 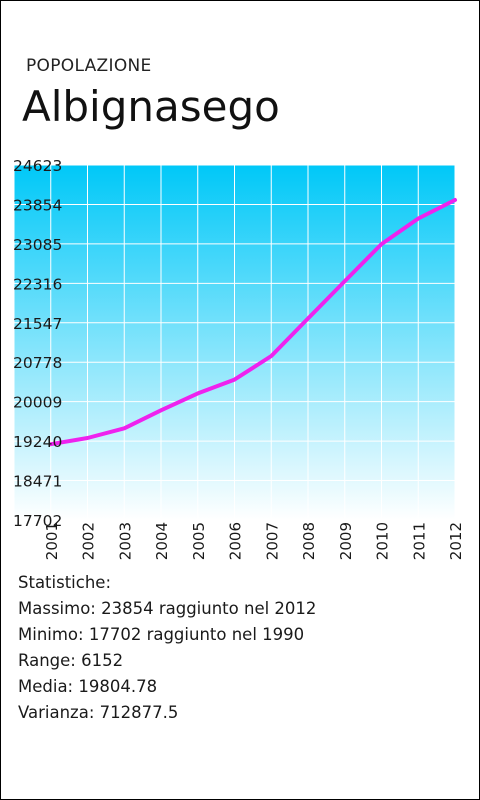 What do you see at coordinates (52, 541) in the screenshot?
I see `x-tick-label: 2001` at bounding box center [52, 541].